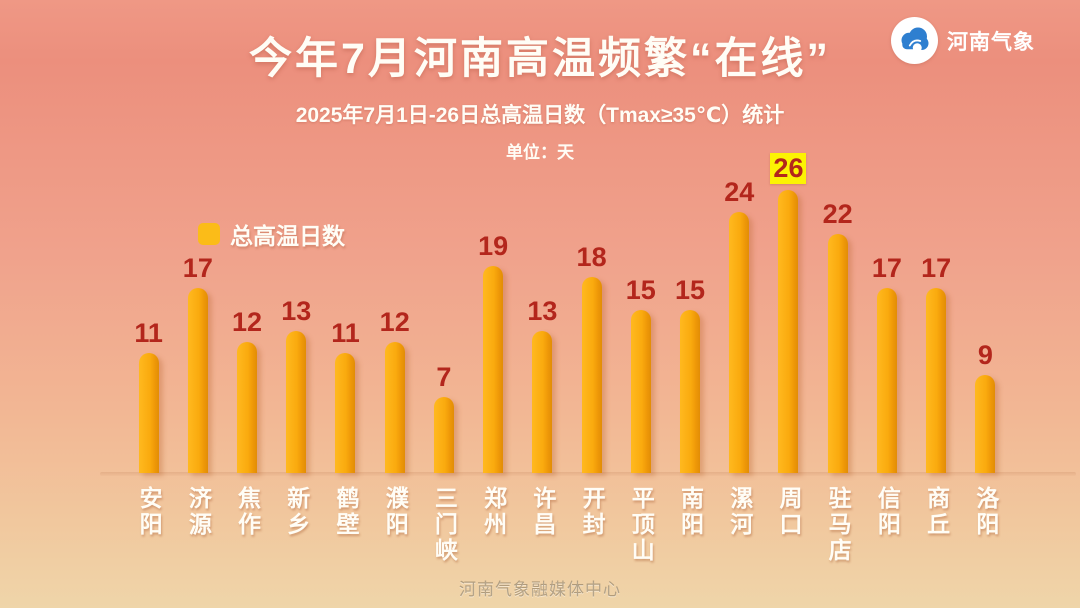  What do you see at coordinates (739, 192) in the screenshot?
I see `bar-value-label: 24` at bounding box center [739, 192].